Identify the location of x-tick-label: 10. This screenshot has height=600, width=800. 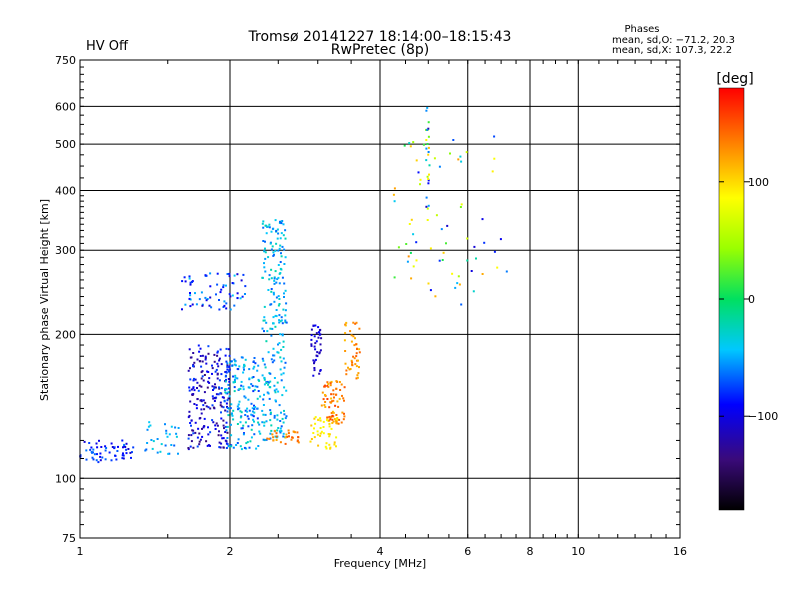
(578, 551).